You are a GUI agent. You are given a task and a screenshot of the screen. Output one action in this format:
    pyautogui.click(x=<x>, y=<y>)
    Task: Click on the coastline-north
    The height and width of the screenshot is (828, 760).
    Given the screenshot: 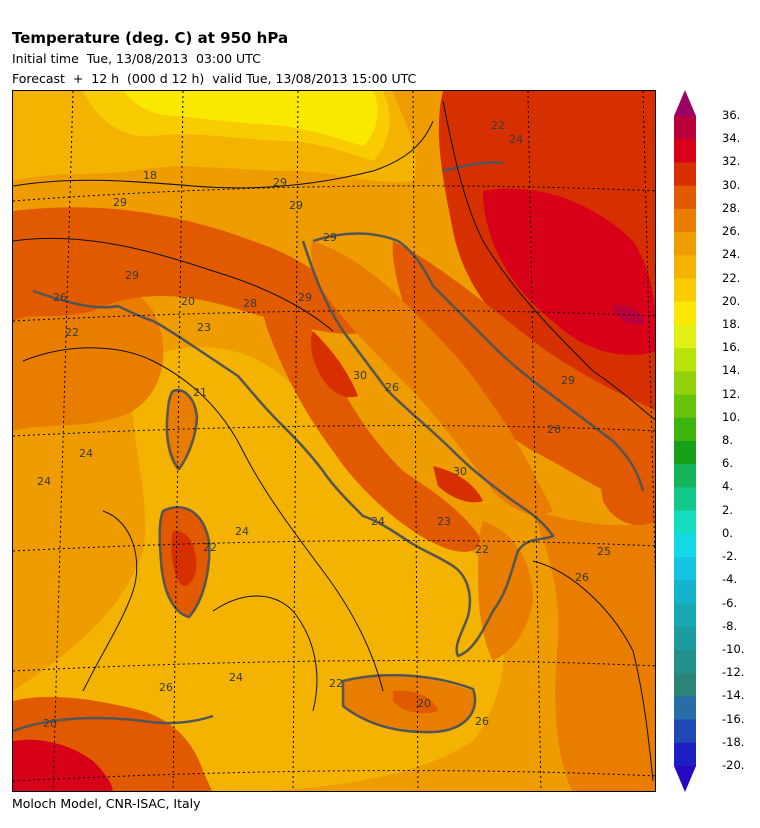 What is the action you would take?
    pyautogui.click(x=473, y=167)
    